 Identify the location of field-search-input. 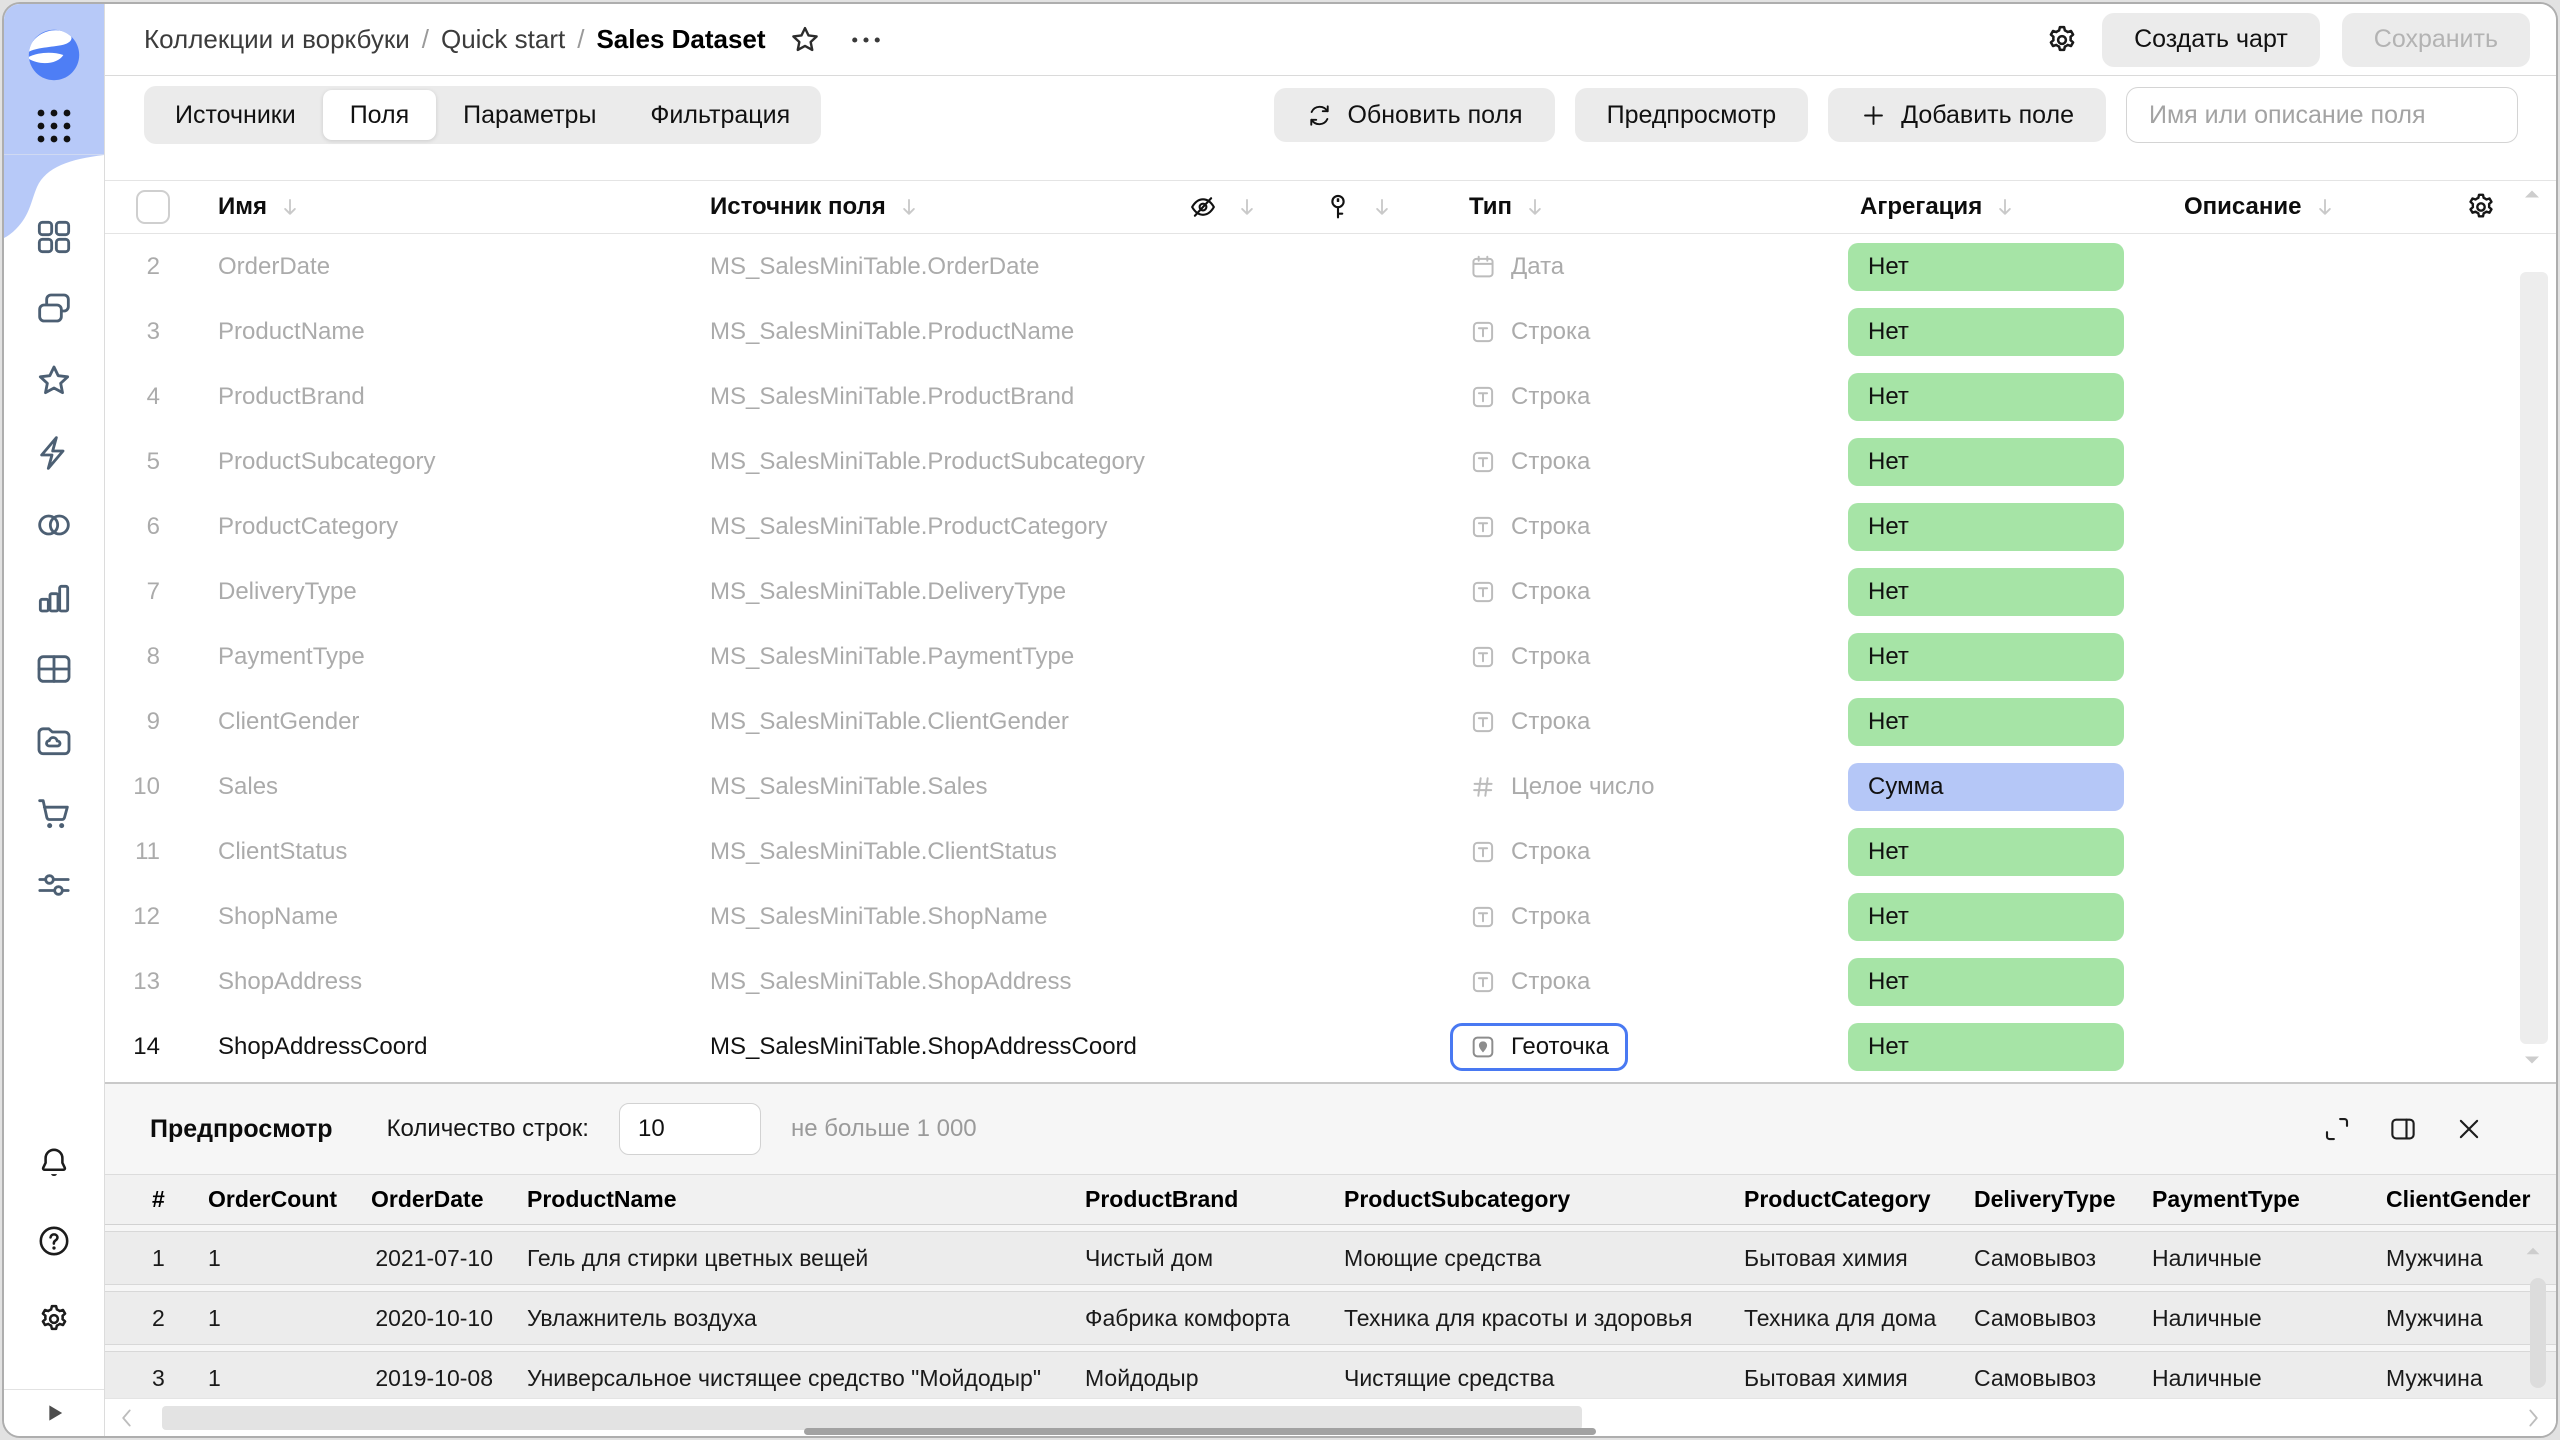
(2322, 115).